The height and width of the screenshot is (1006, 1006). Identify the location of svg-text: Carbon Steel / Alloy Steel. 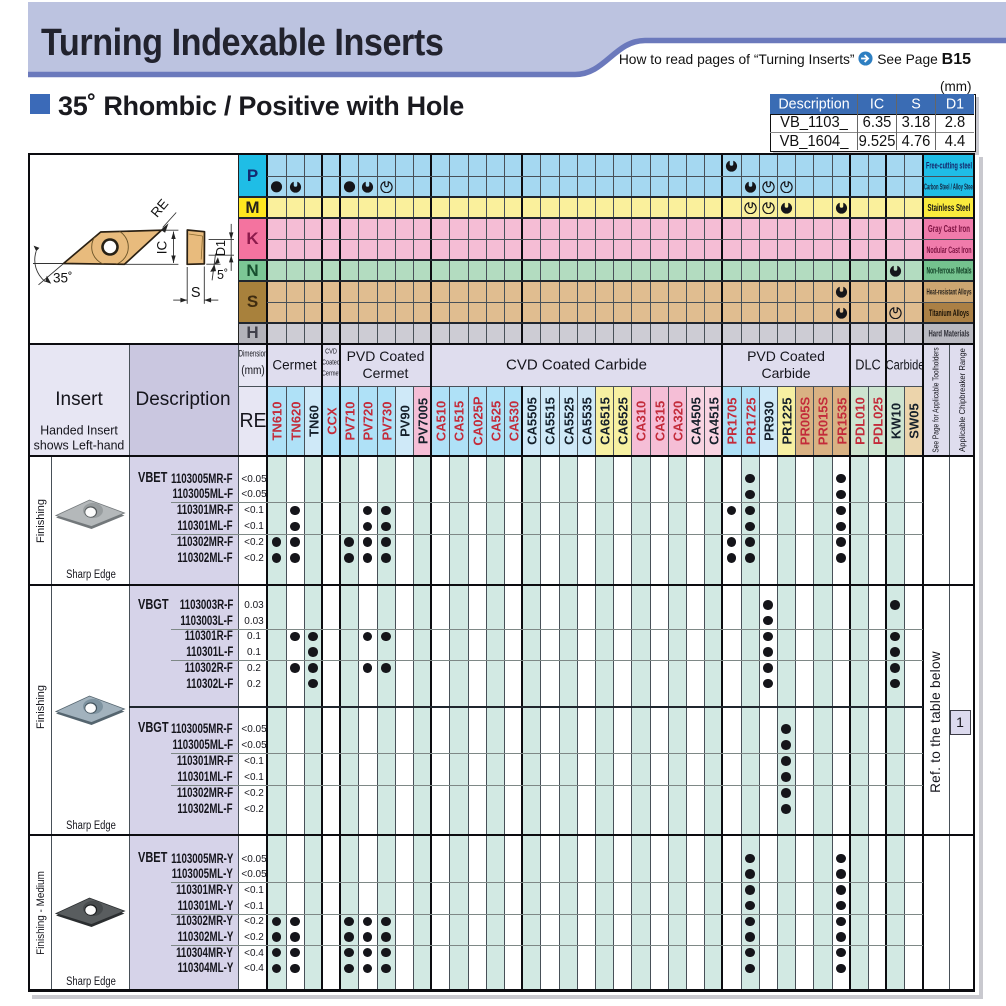
(949, 186).